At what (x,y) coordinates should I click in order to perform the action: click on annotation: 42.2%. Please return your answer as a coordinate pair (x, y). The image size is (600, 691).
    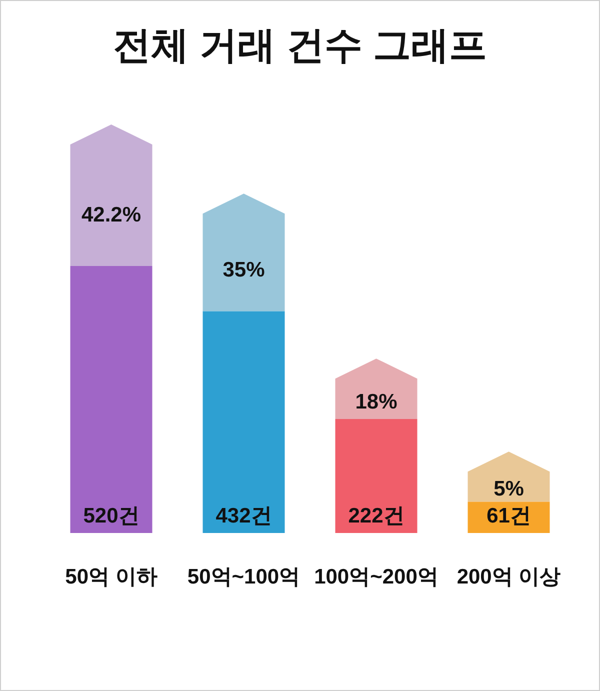
    Looking at the image, I should click on (111, 214).